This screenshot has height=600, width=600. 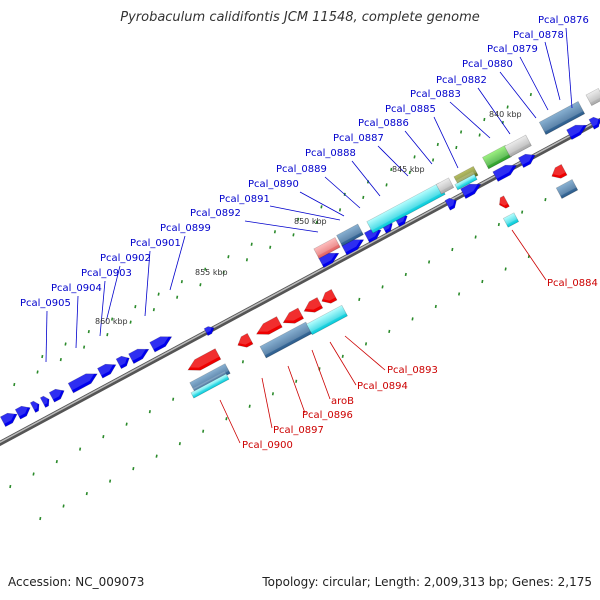 I want to click on label-pcal-0891: Pcal_0891, so click(x=244, y=199).